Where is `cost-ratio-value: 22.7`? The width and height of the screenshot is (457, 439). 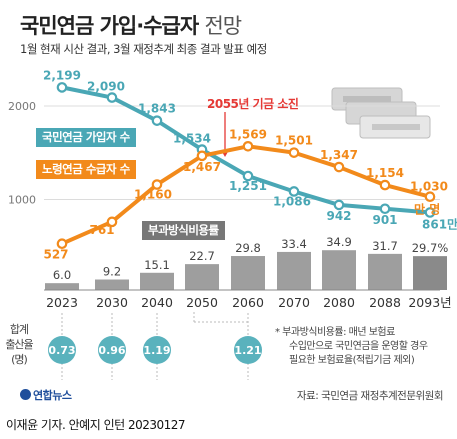 cost-ratio-value: 22.7 is located at coordinates (202, 256).